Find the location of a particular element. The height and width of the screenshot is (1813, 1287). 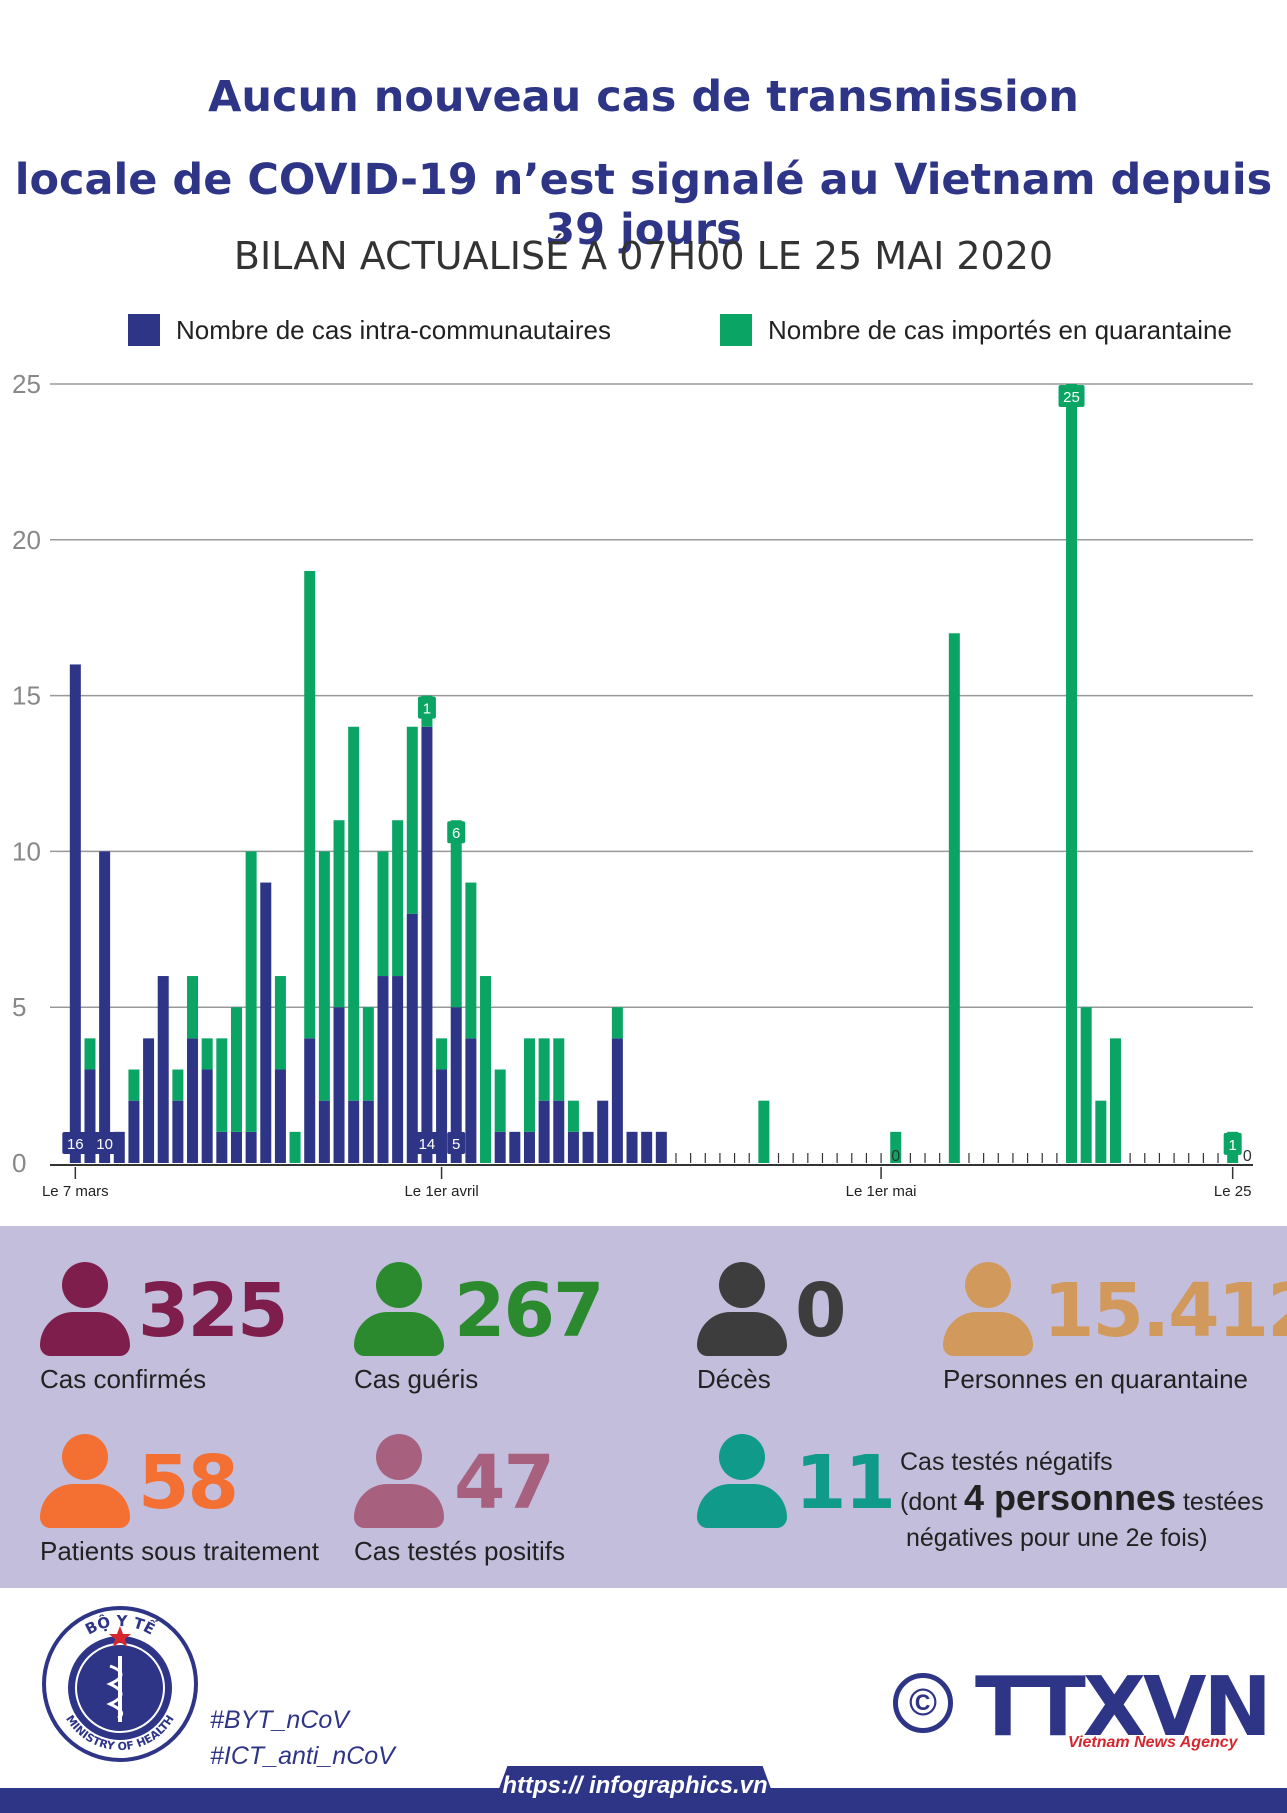

y-tick-label: 0 is located at coordinates (19, 1163).